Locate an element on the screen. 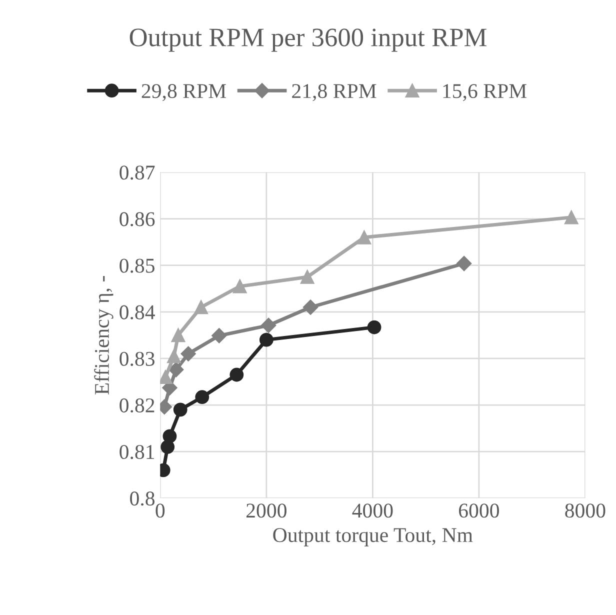 The height and width of the screenshot is (615, 616). x-tick-label: 0 is located at coordinates (160, 511).